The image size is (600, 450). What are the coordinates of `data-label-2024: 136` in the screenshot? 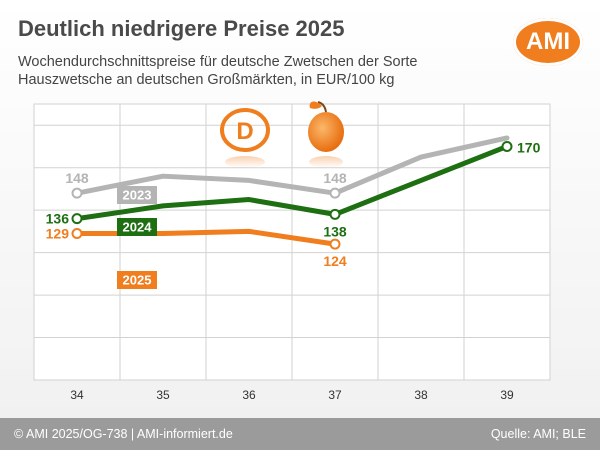 It's located at (58, 219).